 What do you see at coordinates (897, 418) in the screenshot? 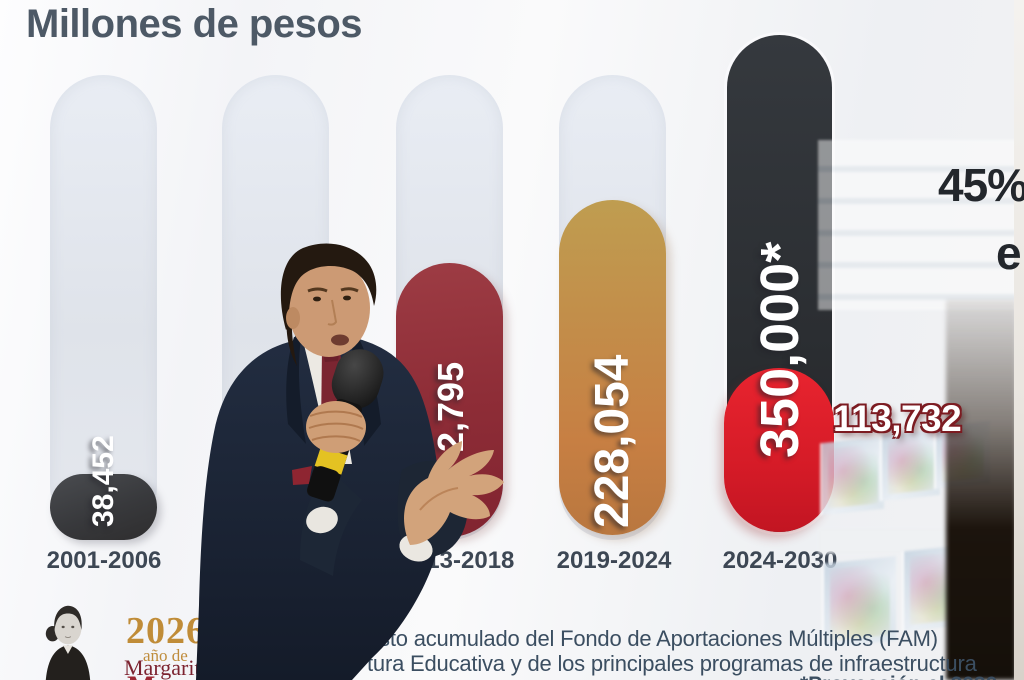
I see `annotation-113732: 113,732` at bounding box center [897, 418].